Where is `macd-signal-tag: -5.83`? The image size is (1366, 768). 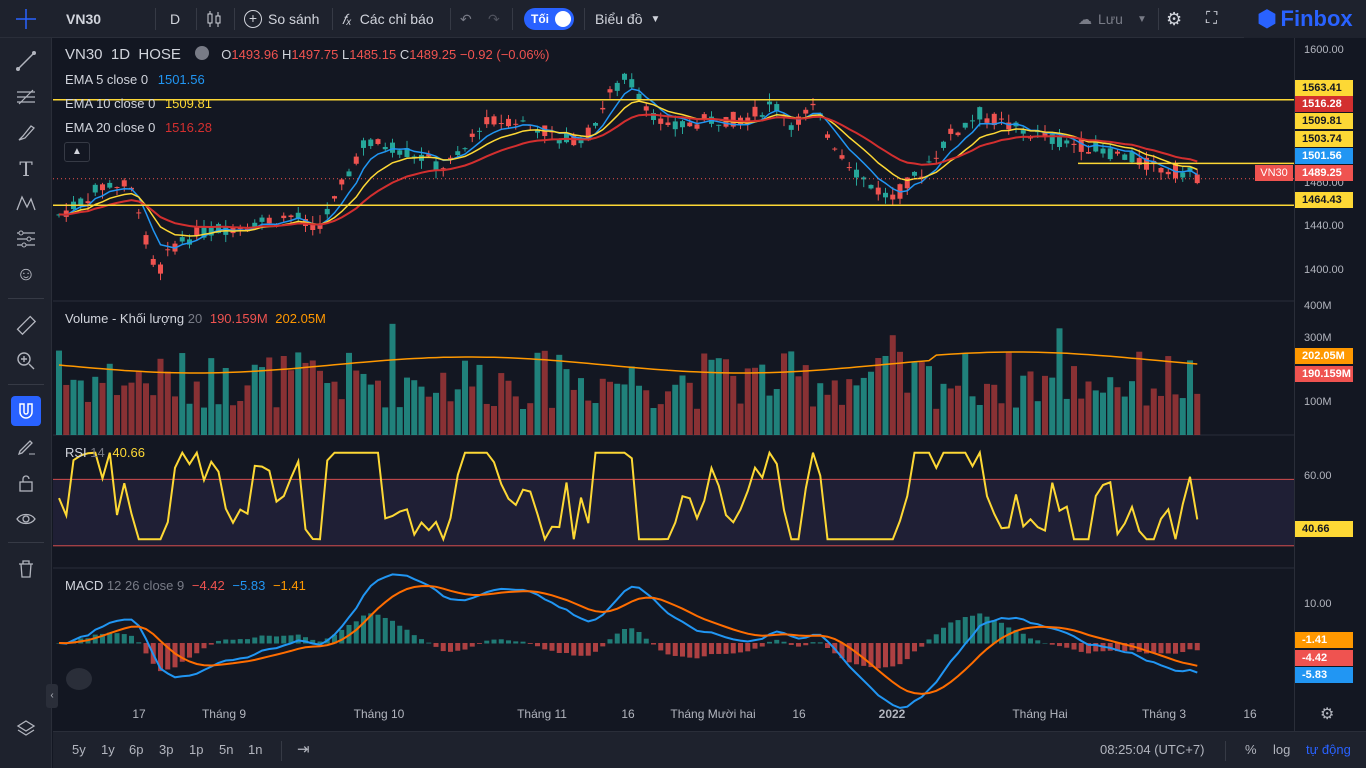 macd-signal-tag: -5.83 is located at coordinates (1324, 675).